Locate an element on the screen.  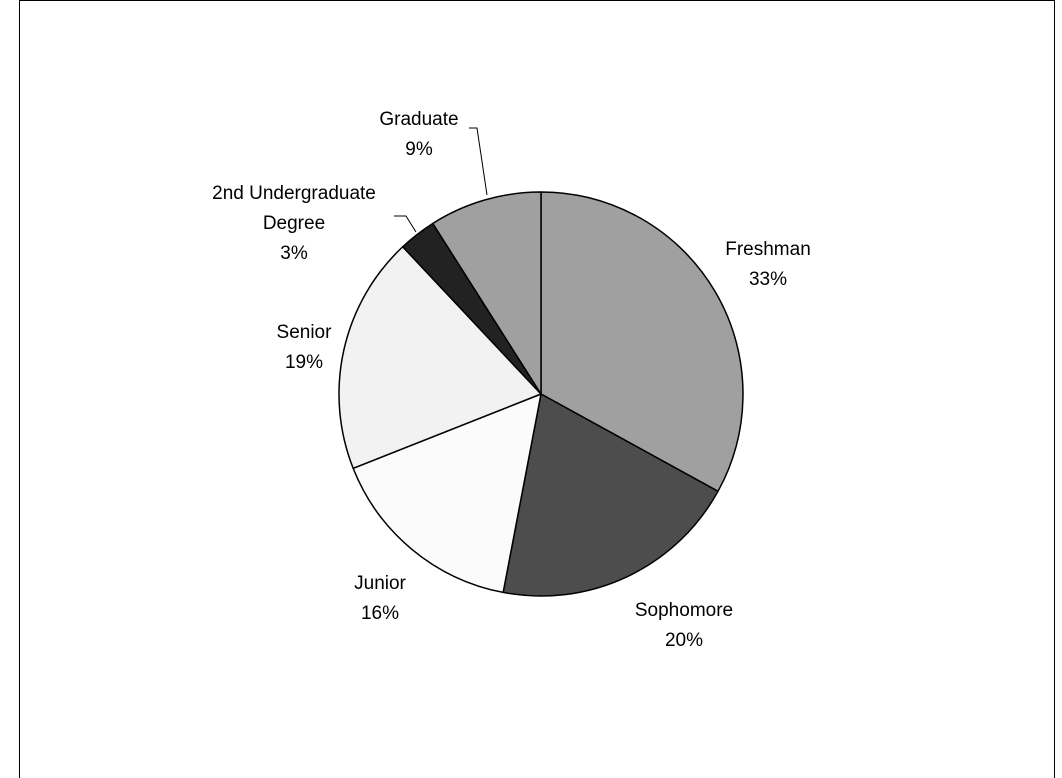
slice-value-freshman: 33% is located at coordinates (768, 279).